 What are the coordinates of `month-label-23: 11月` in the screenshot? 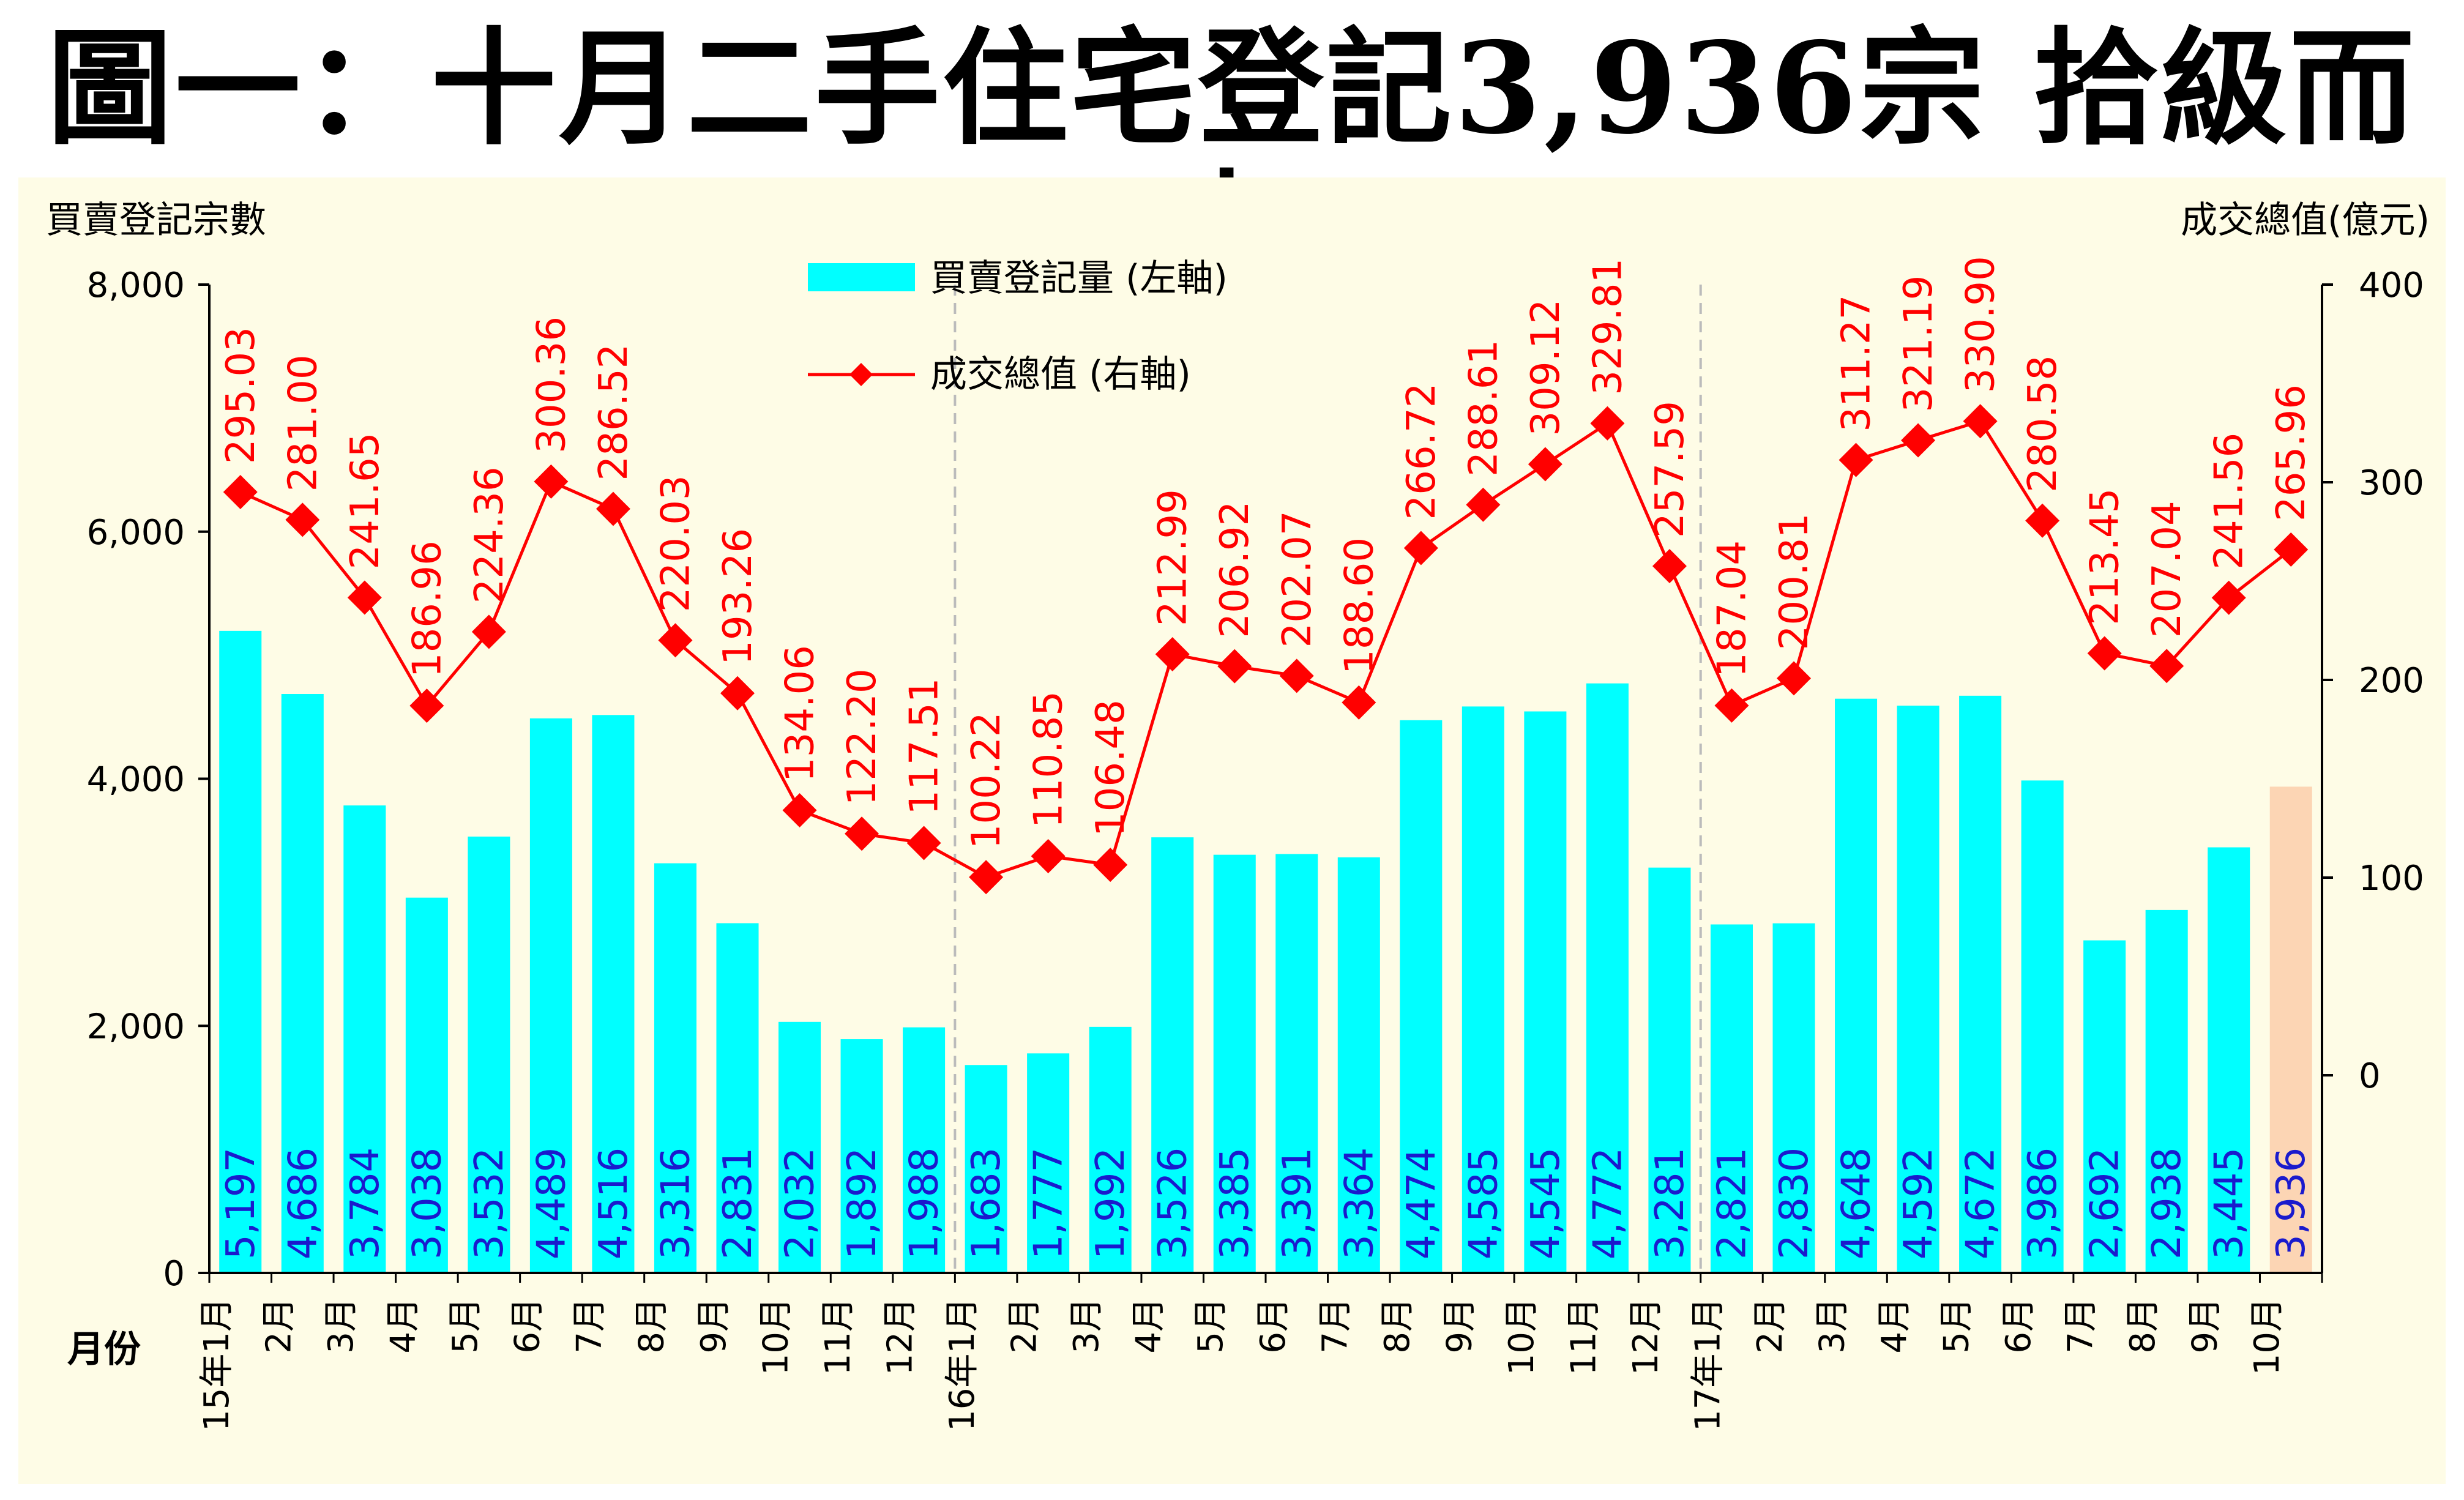 It's located at (1583, 1336).